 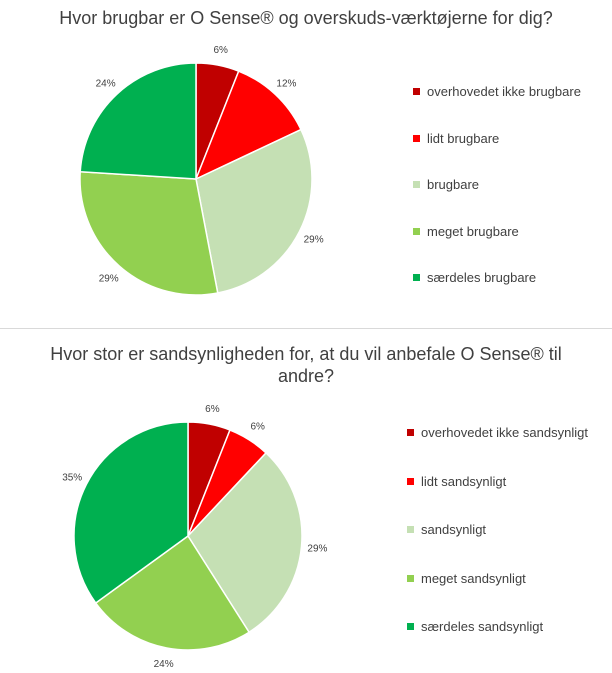 I want to click on pie-slice-særdeles-brugbare, so click(x=138, y=121).